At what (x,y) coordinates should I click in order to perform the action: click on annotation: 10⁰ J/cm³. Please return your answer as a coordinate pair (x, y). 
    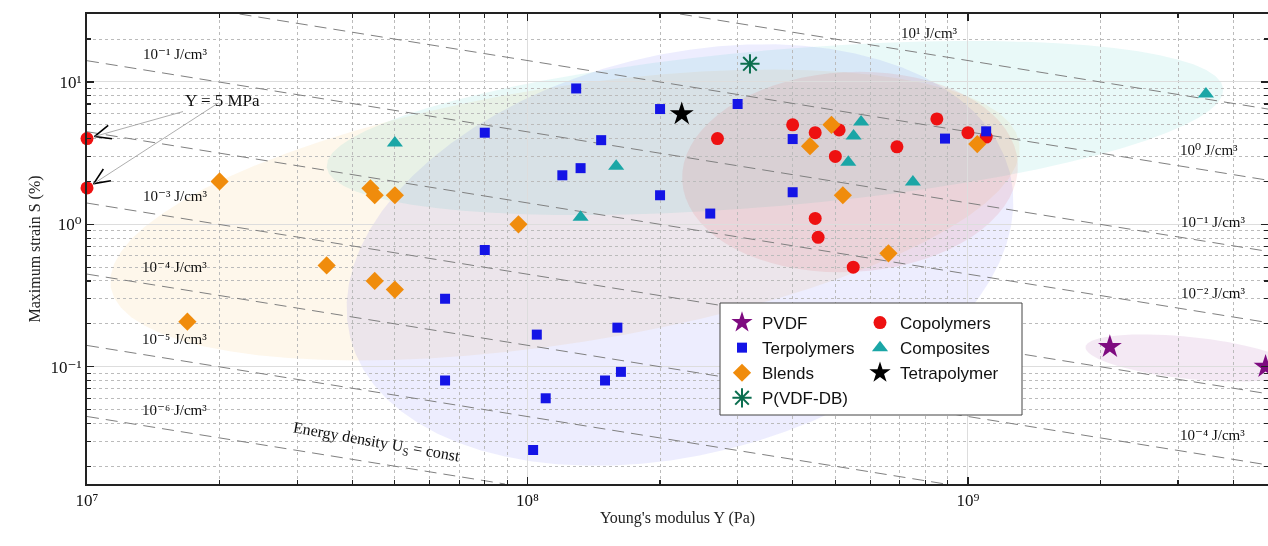
    Looking at the image, I should click on (1209, 150).